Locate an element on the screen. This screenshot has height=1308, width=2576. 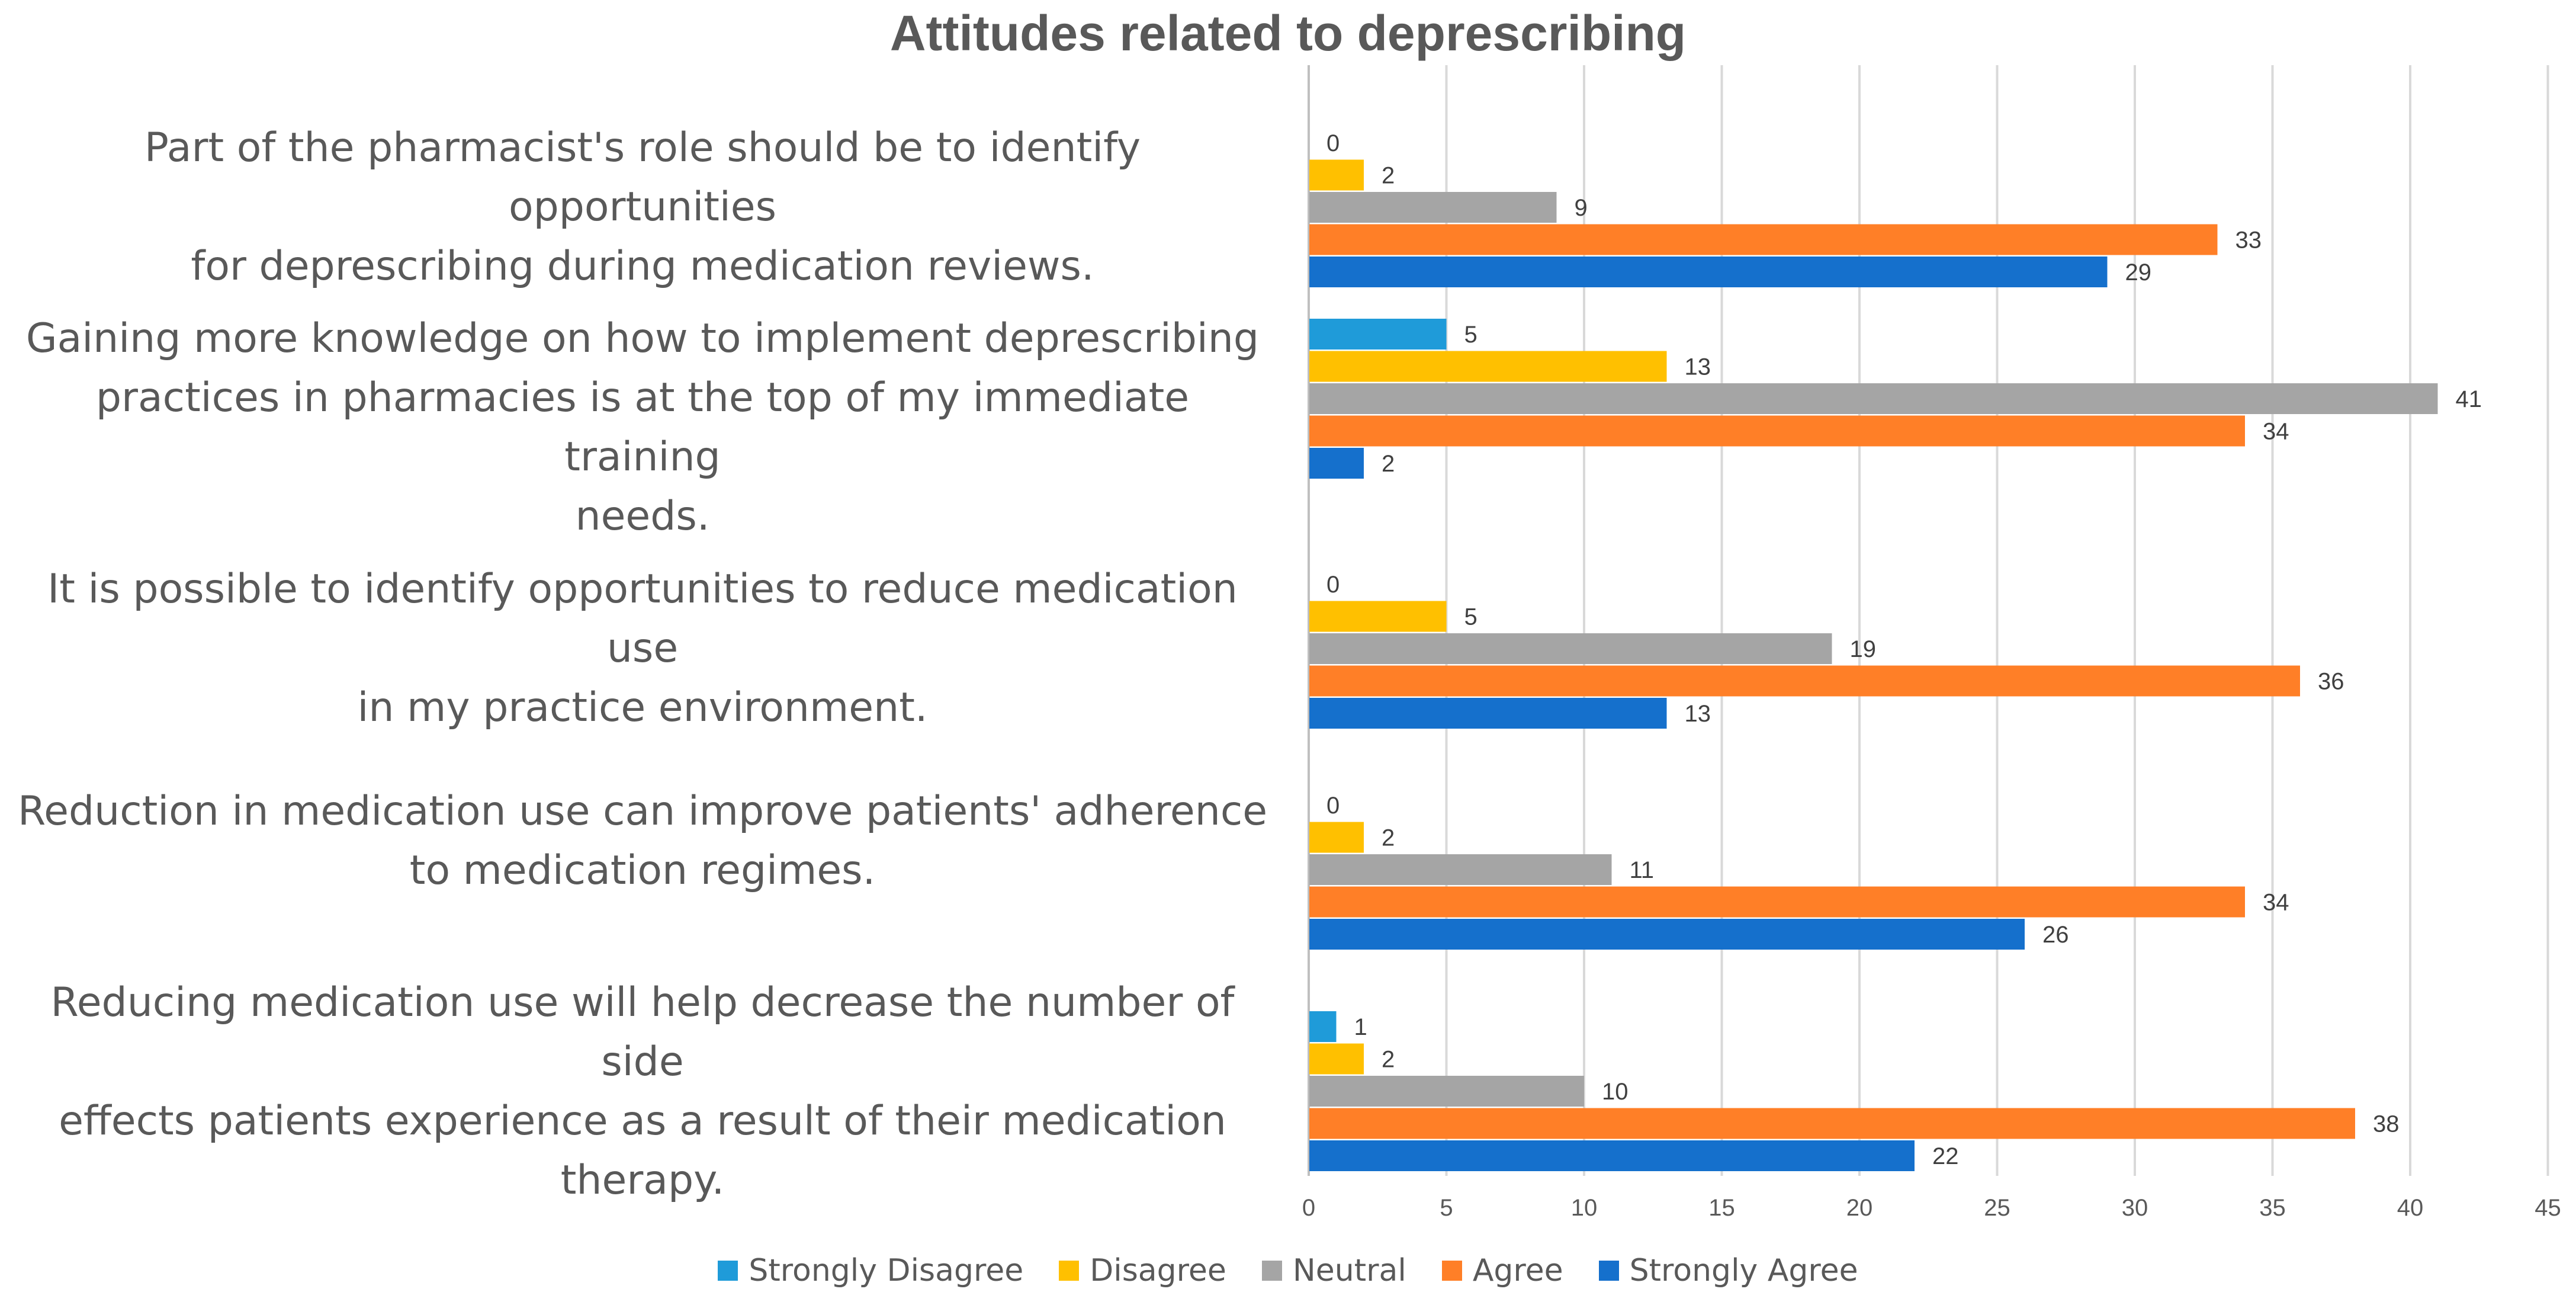
data-label: 33 is located at coordinates (2248, 240).